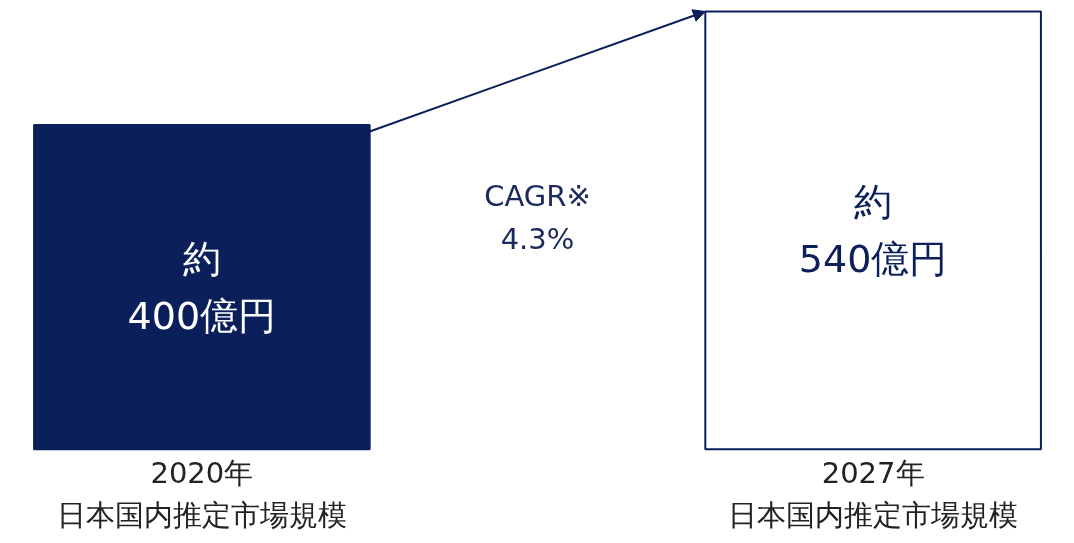  I want to click on x-tick-label: 2020年日本国内推定市場規模, so click(201, 494).